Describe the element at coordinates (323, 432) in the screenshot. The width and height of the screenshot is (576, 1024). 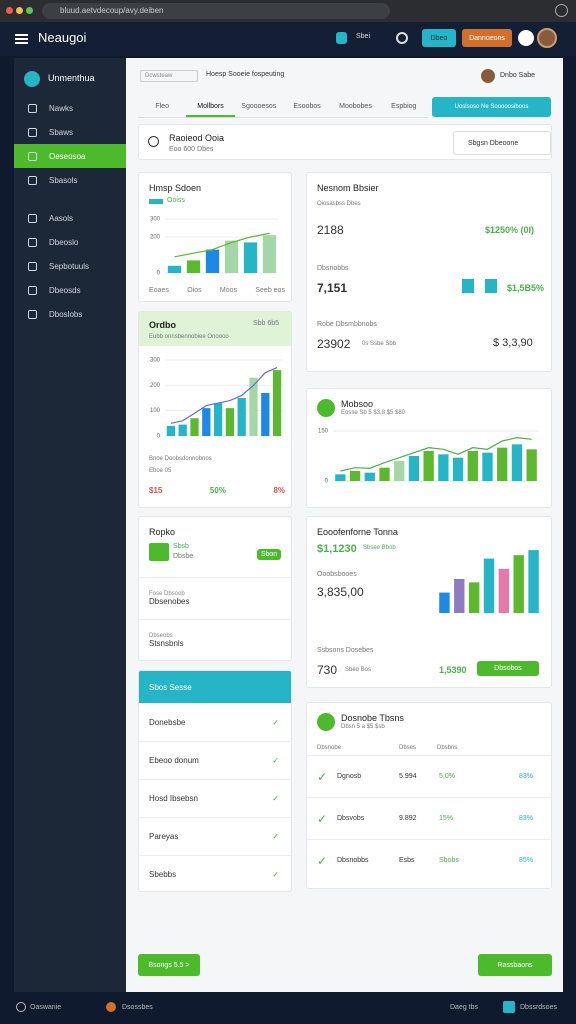
I see `y-tick-label: 150` at that location.